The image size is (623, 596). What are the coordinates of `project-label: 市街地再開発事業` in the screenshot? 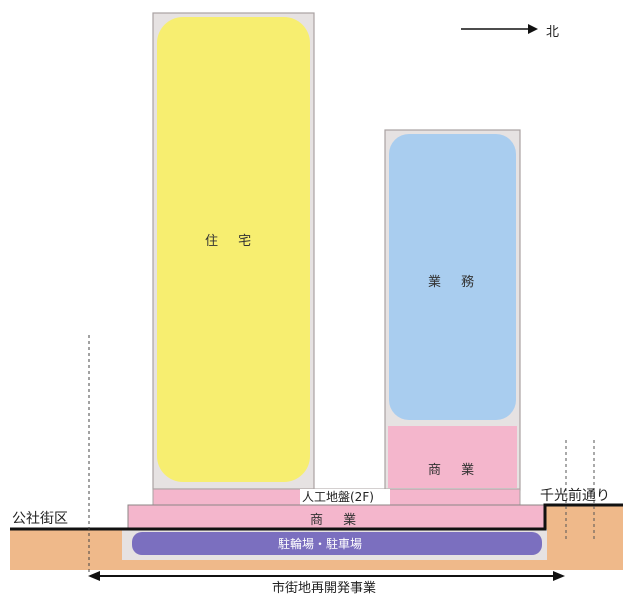 It's located at (324, 588).